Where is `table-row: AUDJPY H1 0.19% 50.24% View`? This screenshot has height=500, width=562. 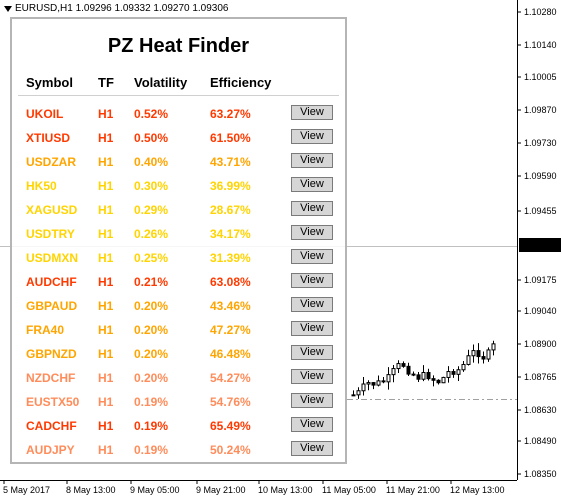
table-row: AUDJPY H1 0.19% 50.24% View is located at coordinates (178, 451).